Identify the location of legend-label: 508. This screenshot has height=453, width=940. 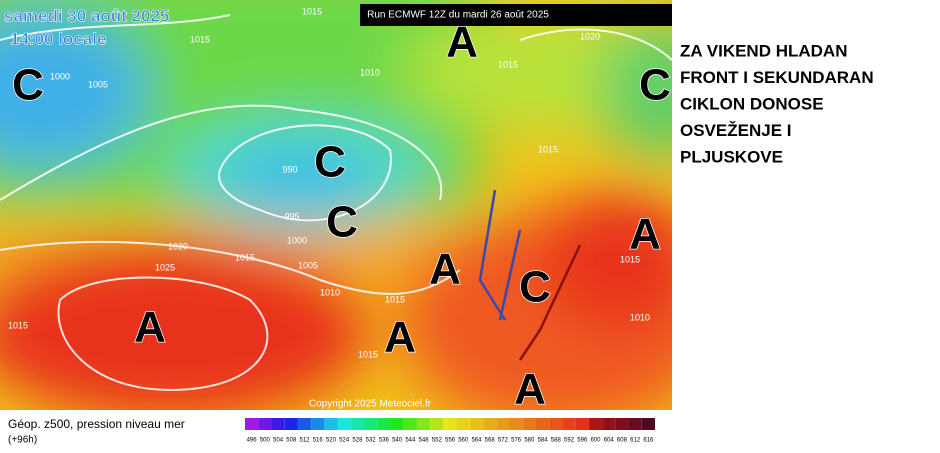
(291, 441).